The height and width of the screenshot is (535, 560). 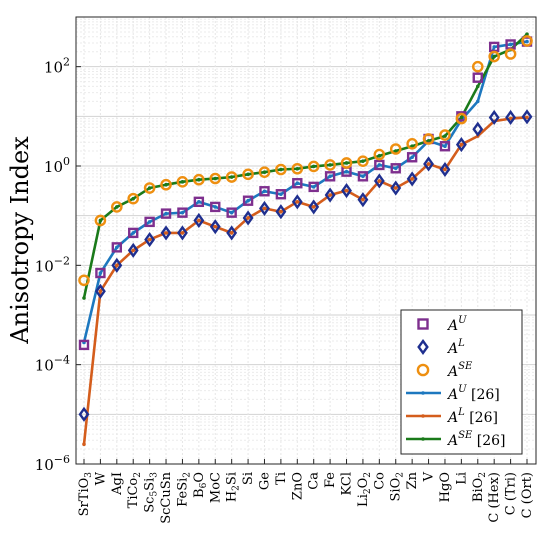 I want to click on x-tick-label: W, so click(x=100, y=478).